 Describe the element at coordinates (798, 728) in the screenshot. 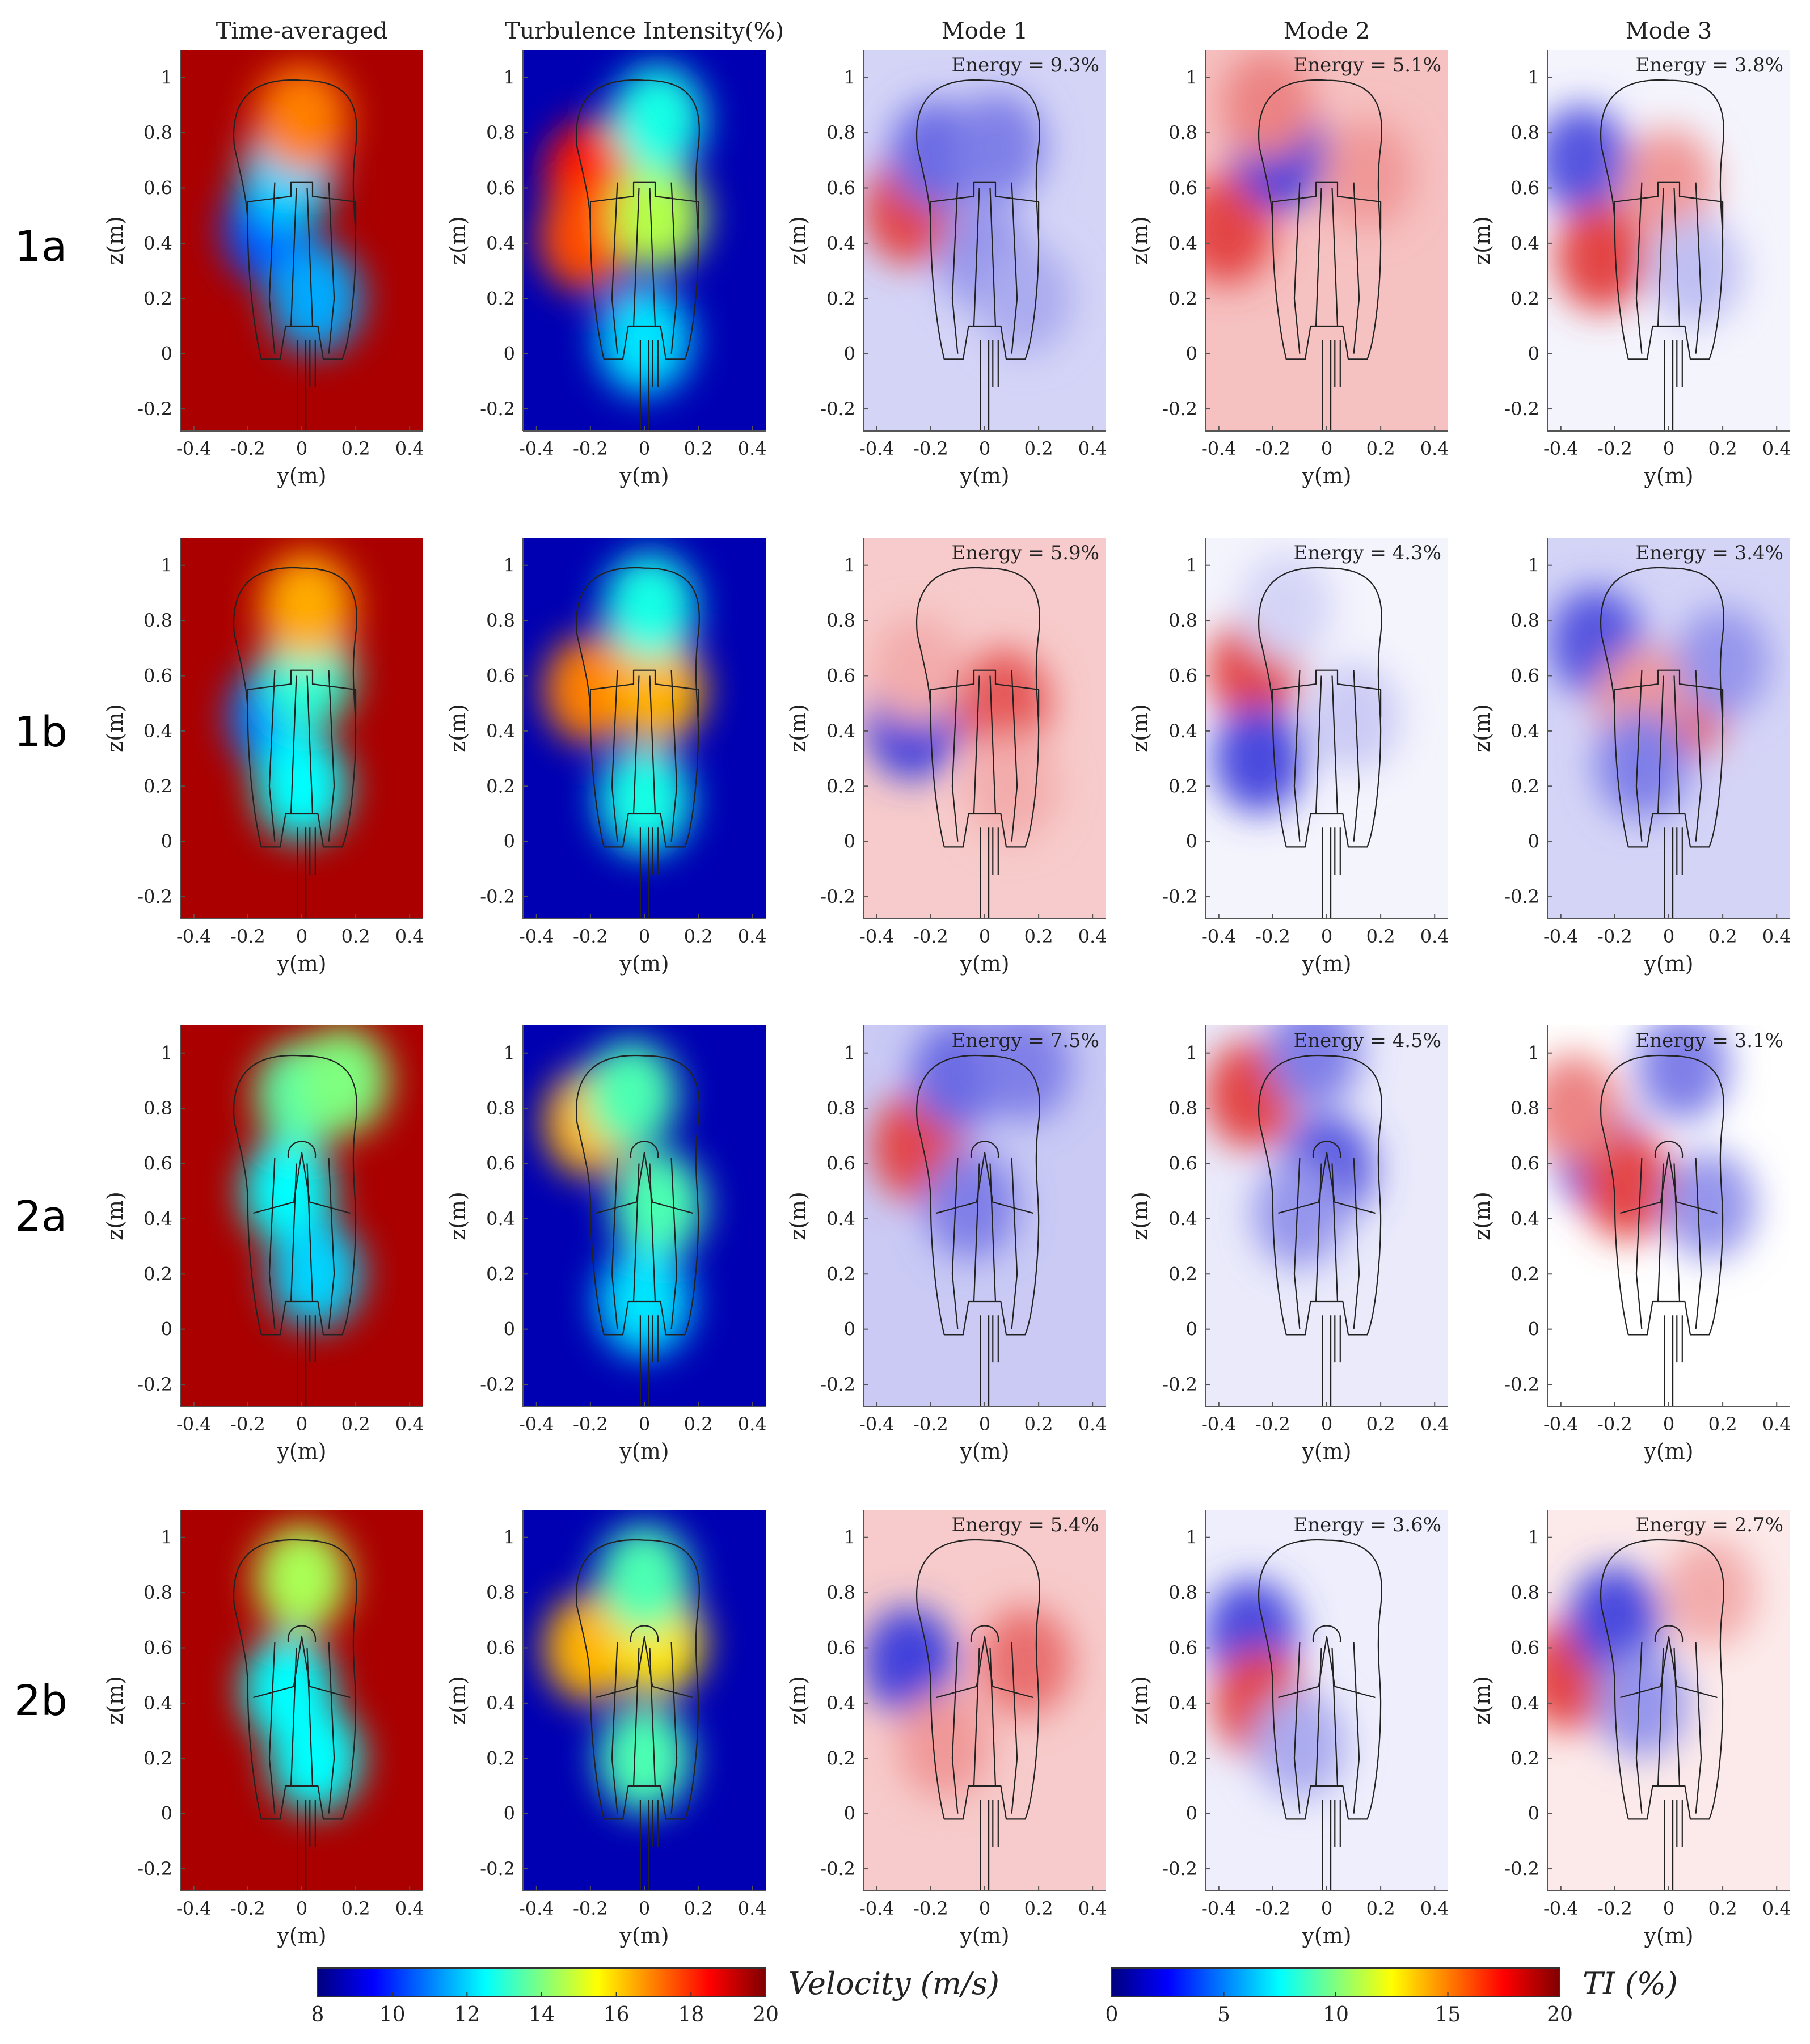

I see `y-axis-label: z(m)` at that location.